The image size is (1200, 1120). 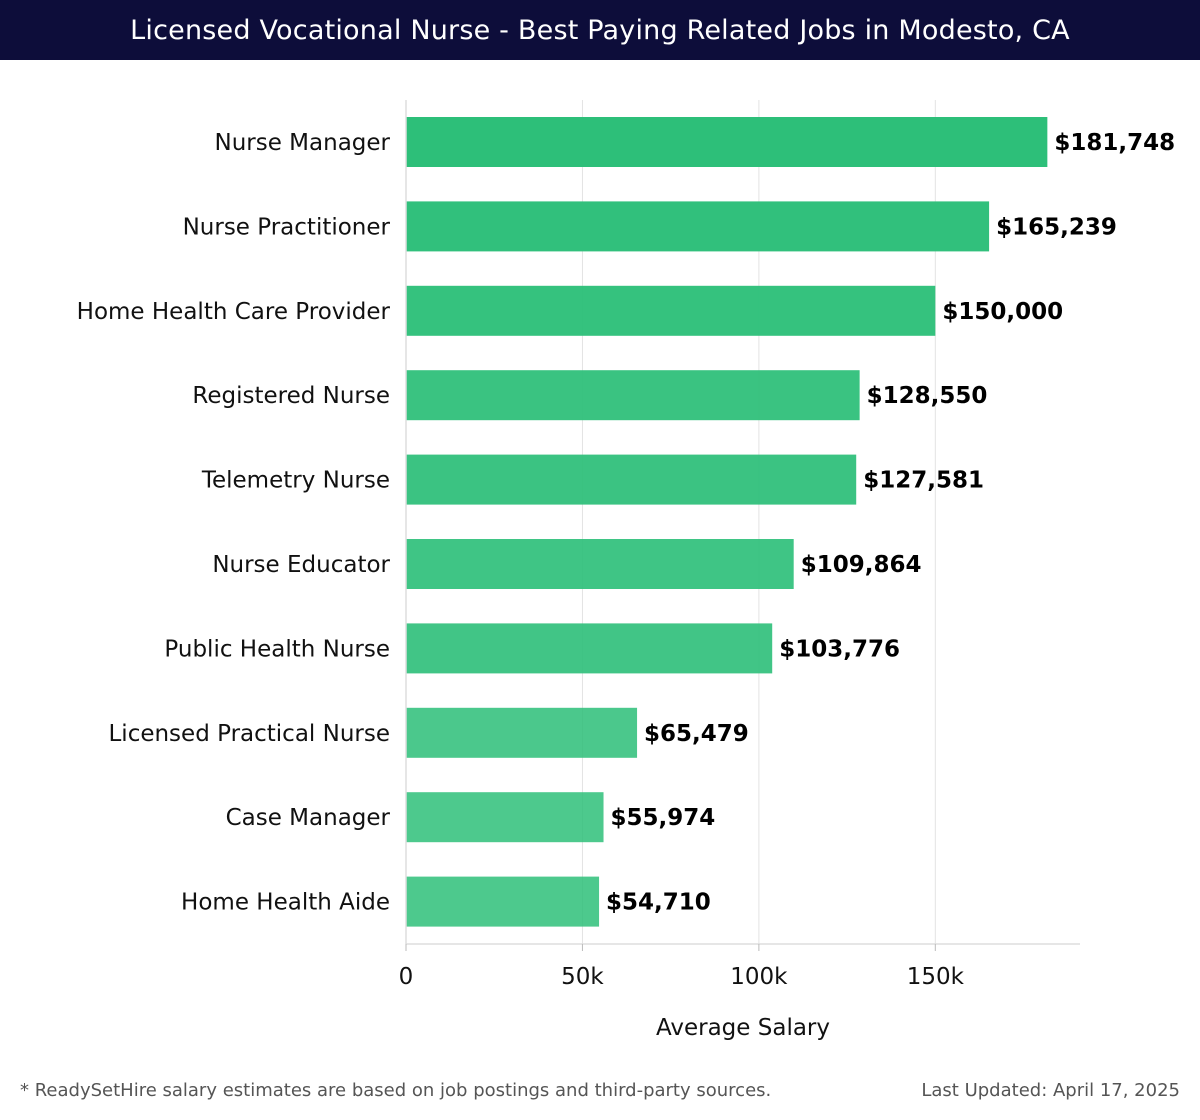 What do you see at coordinates (582, 977) in the screenshot?
I see `x-tick-label: 50k` at bounding box center [582, 977].